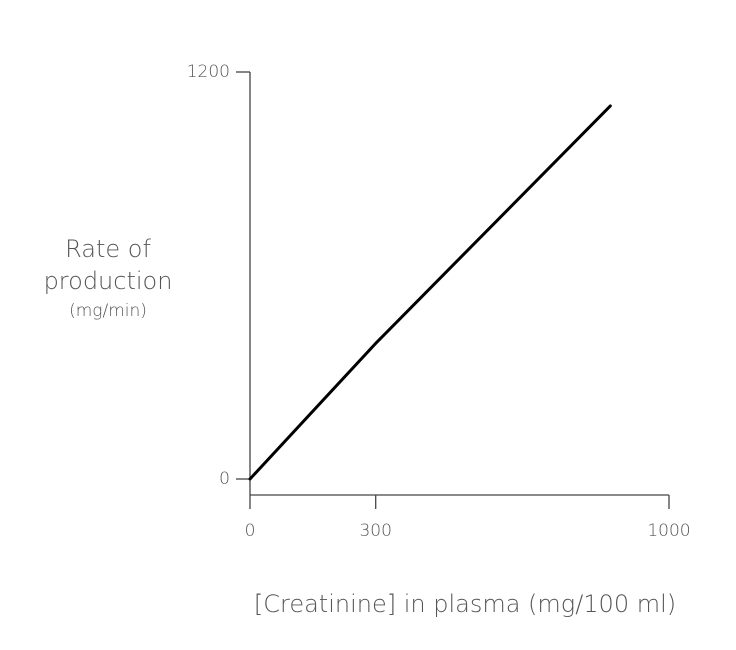  What do you see at coordinates (208, 72) in the screenshot?
I see `y-tick-label: 1200` at bounding box center [208, 72].